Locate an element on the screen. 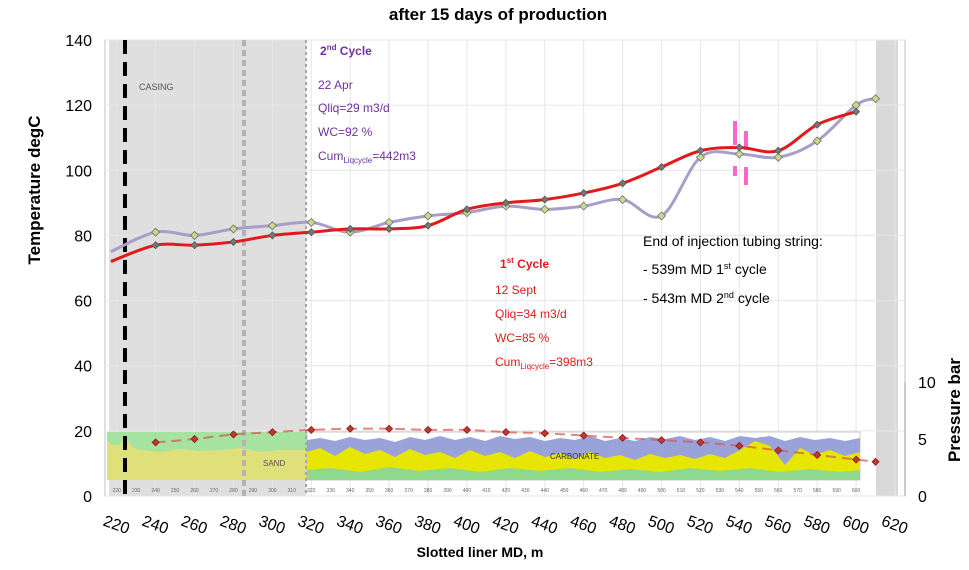  log-strip-tick: 480 is located at coordinates (622, 491).